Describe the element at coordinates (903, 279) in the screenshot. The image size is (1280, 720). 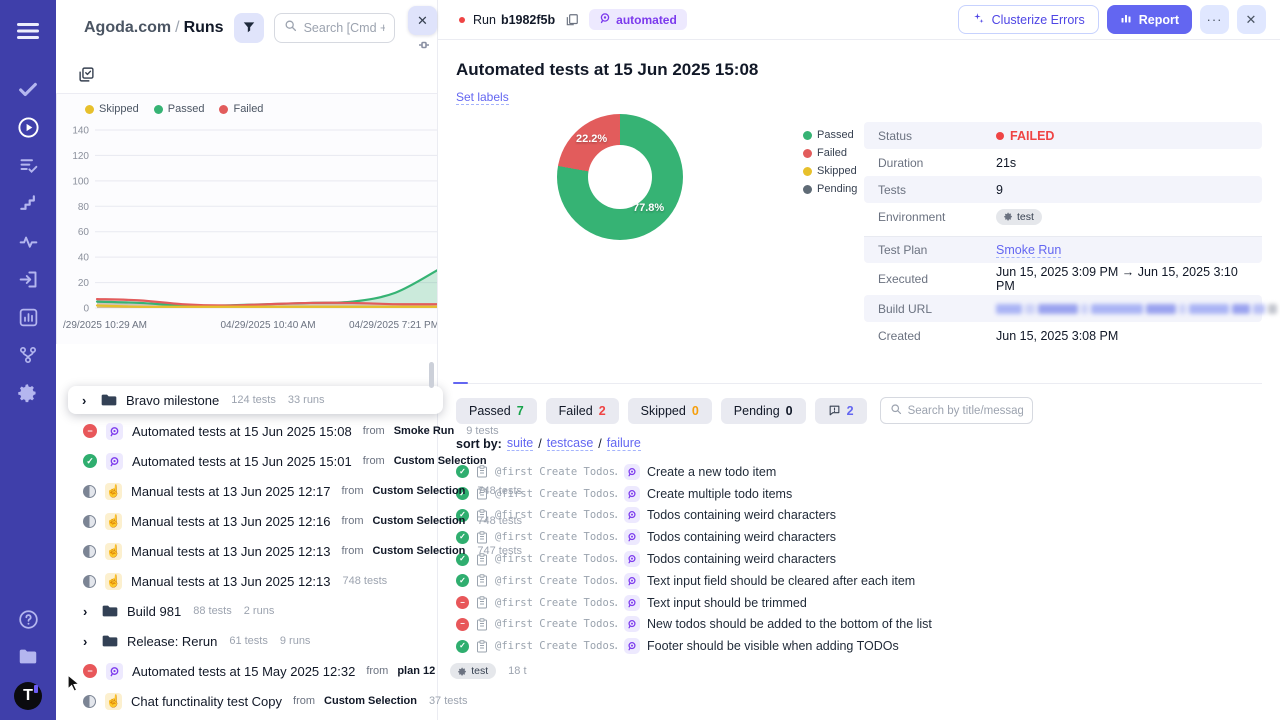
I see `detail-label: Executed` at that location.